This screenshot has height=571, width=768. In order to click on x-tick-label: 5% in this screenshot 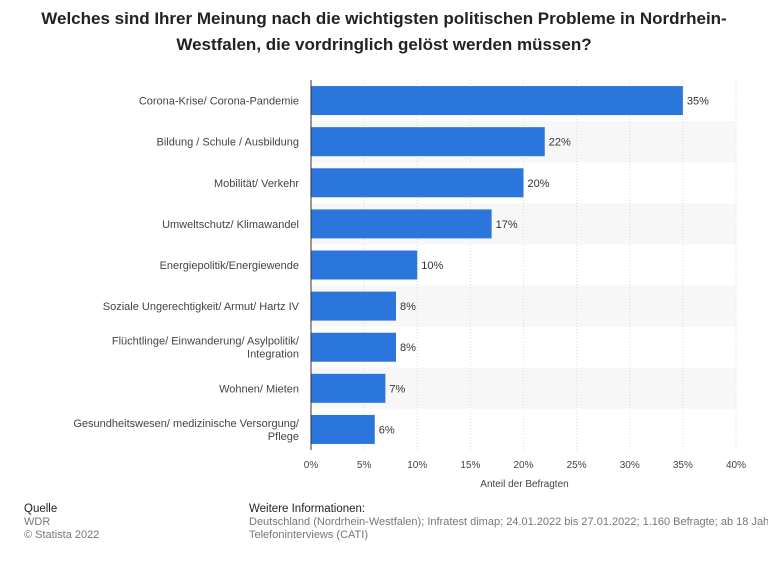, I will do `click(364, 465)`.